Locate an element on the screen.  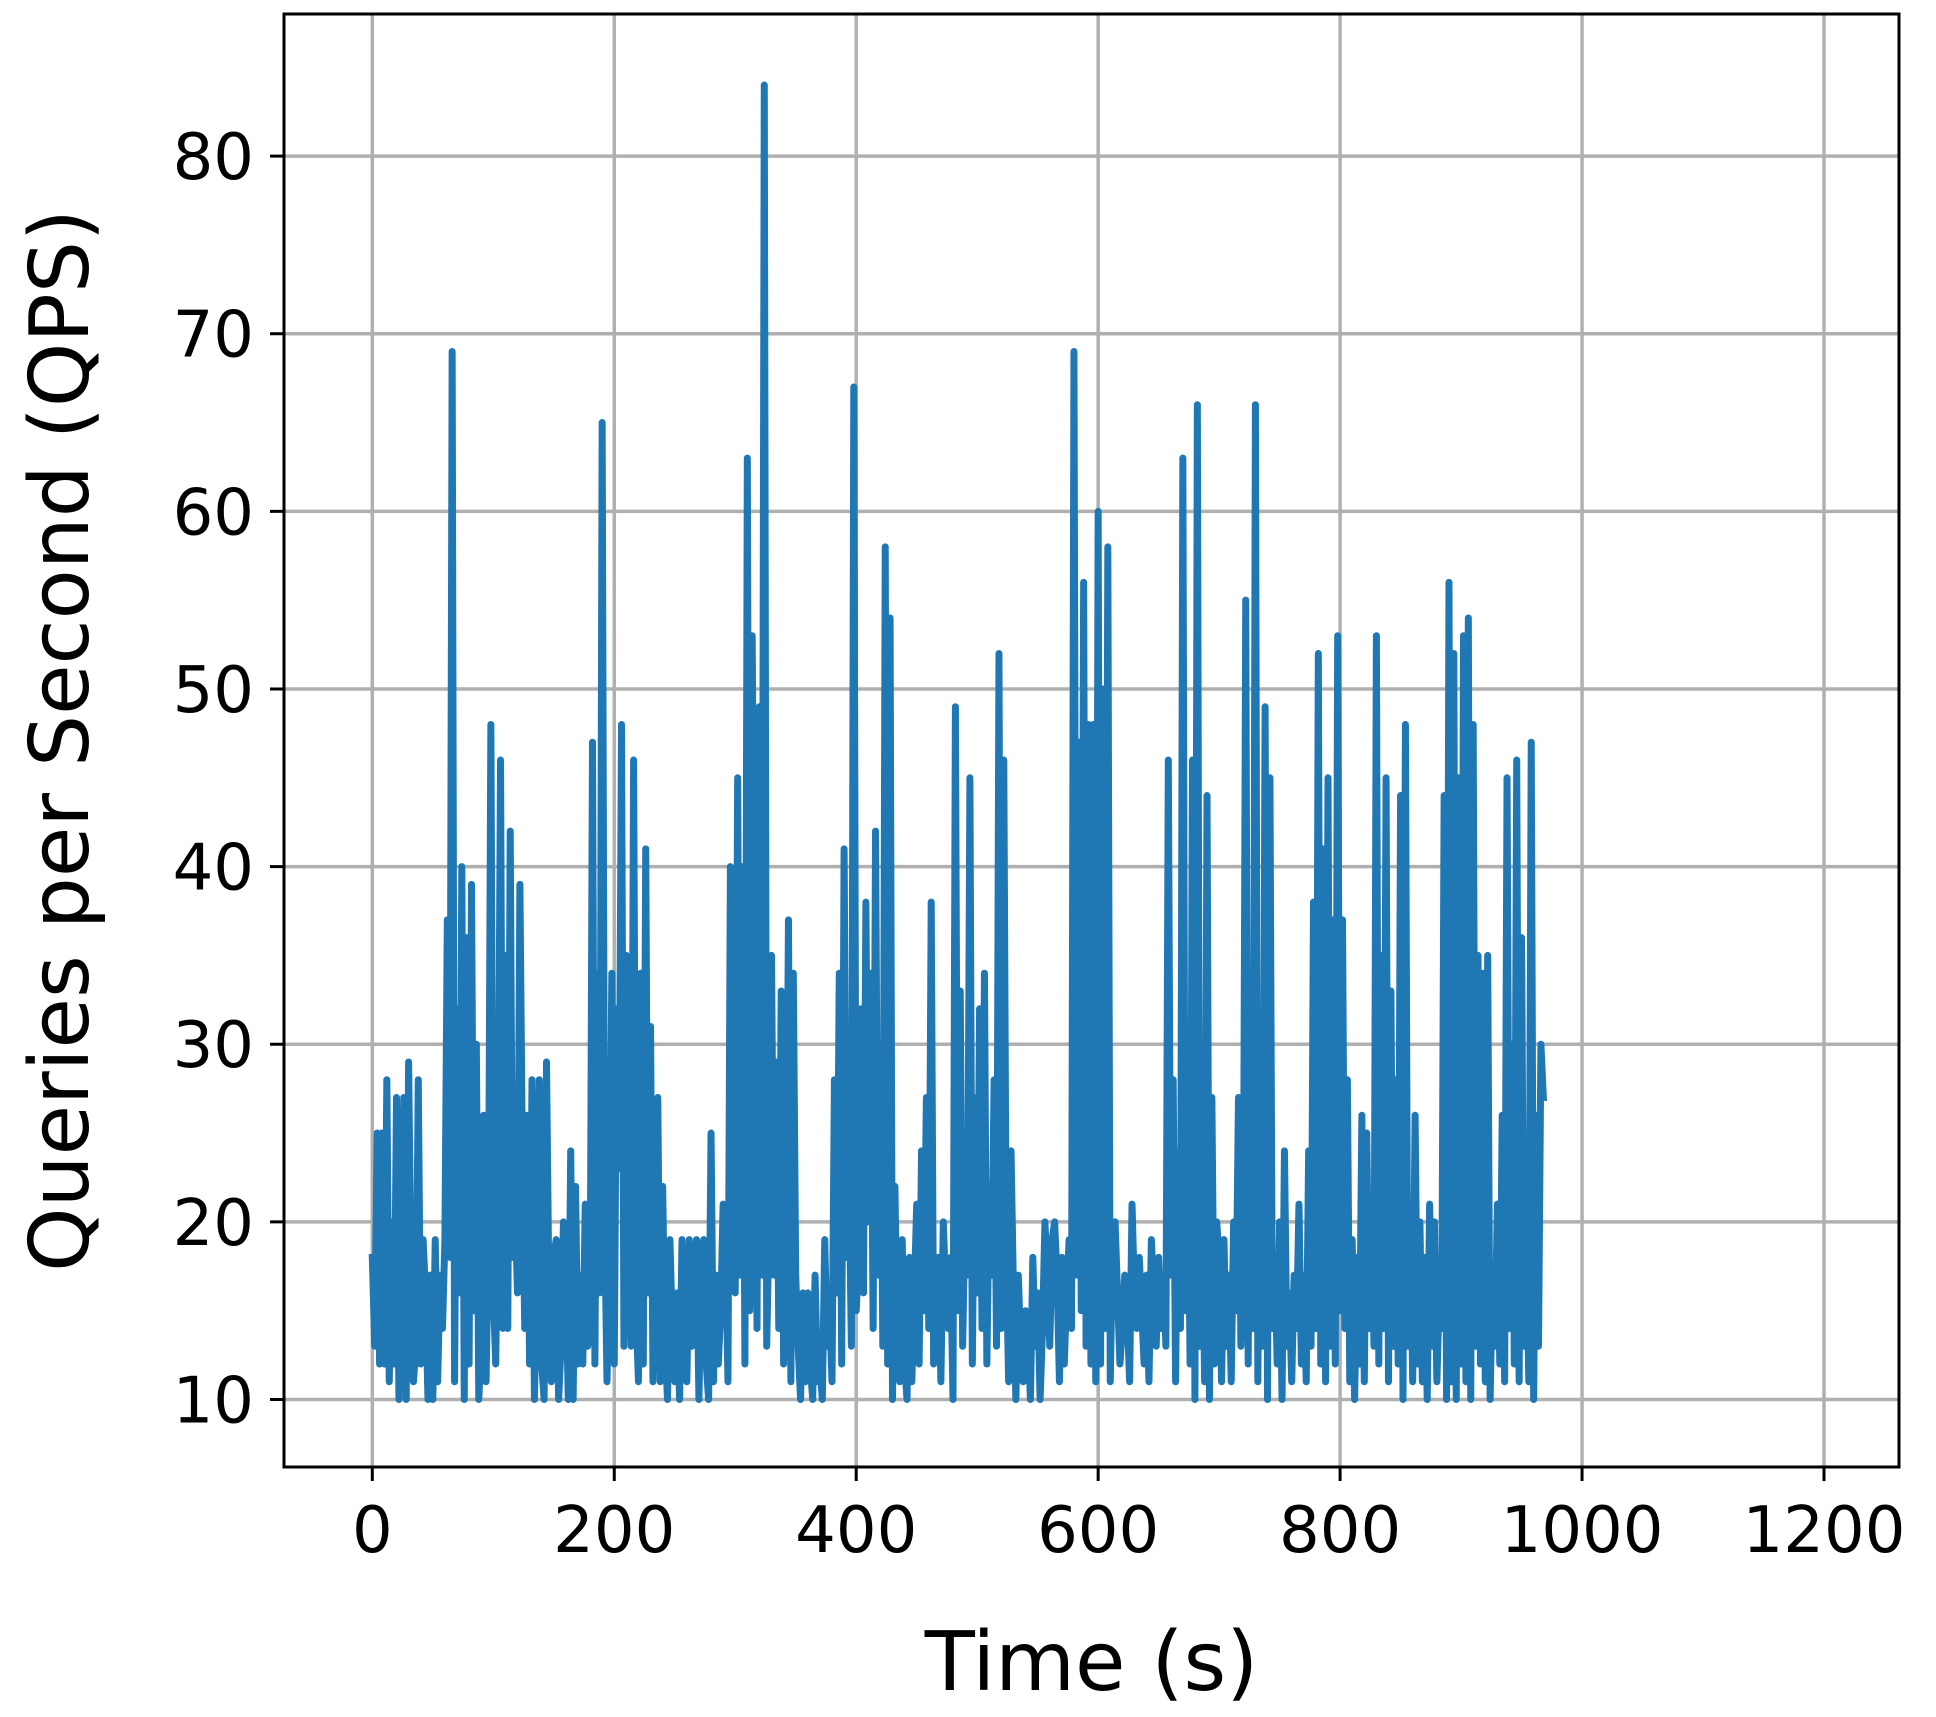
y-tick-label: 70 is located at coordinates (213, 336).